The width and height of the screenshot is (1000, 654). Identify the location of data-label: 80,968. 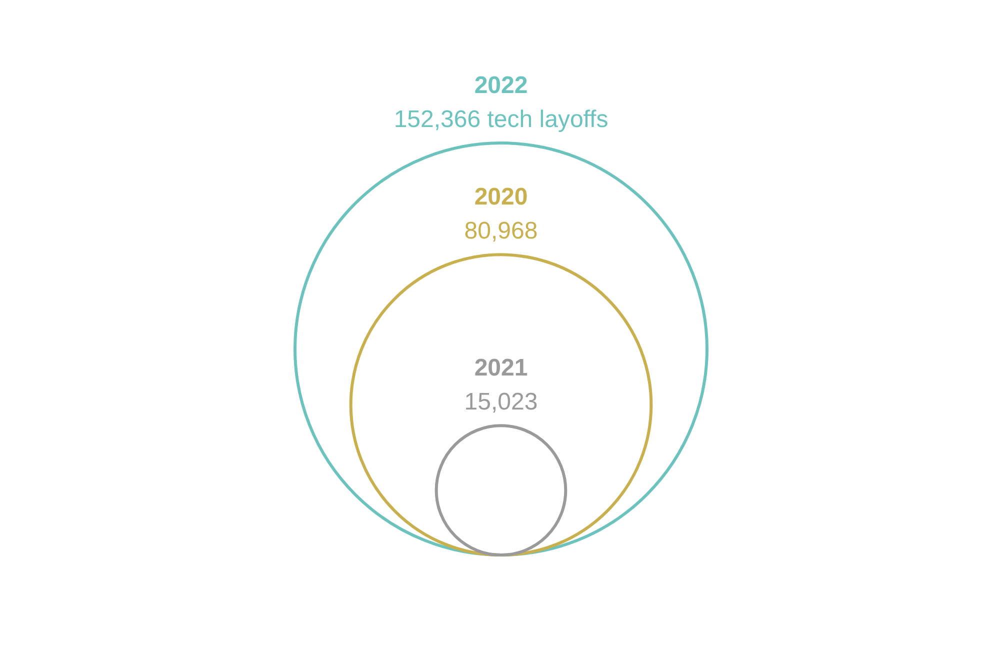
(501, 231).